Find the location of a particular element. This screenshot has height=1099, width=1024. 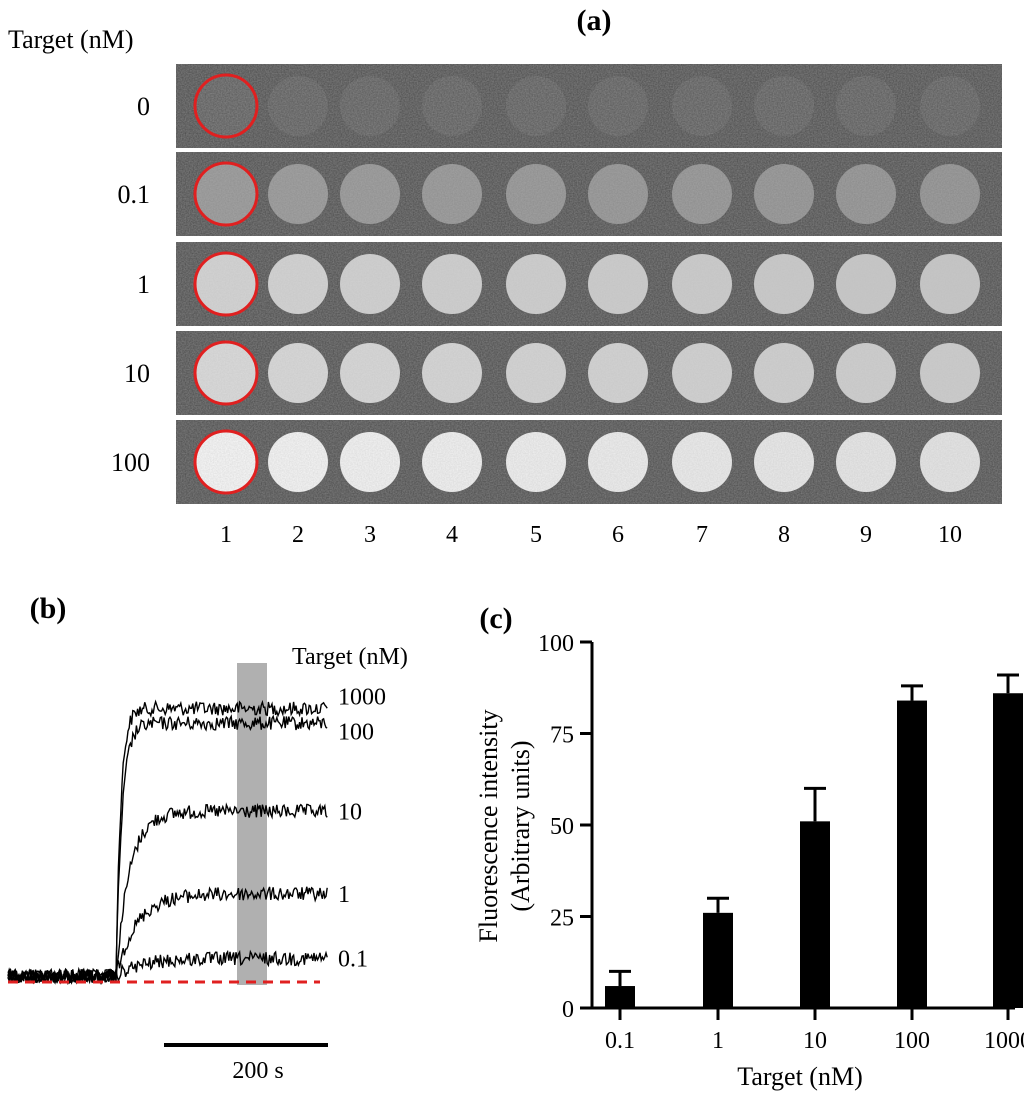

y-tick-label: 0 is located at coordinates (568, 1010).